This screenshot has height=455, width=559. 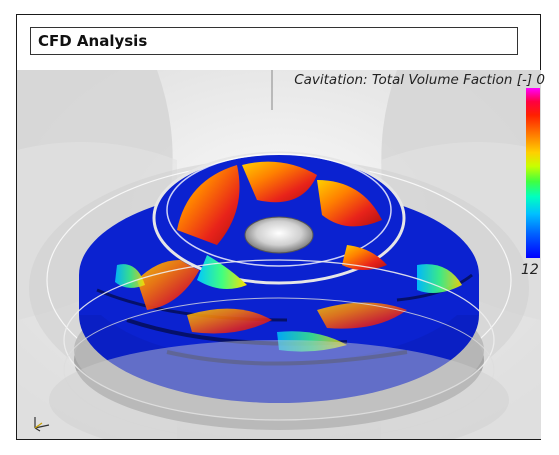 I want to click on title-box: CFD Analysis, so click(x=274, y=41).